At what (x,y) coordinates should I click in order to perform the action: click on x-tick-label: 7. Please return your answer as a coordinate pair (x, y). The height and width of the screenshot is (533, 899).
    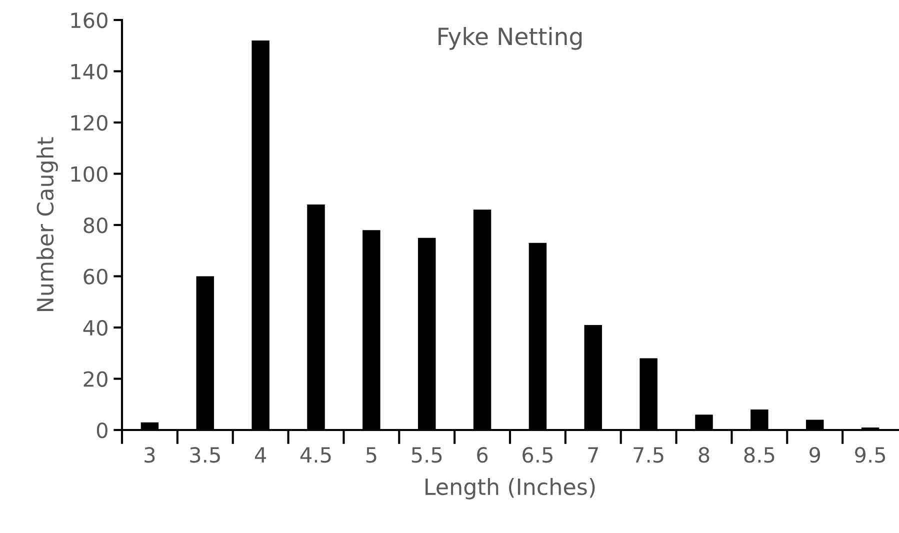
    Looking at the image, I should click on (593, 454).